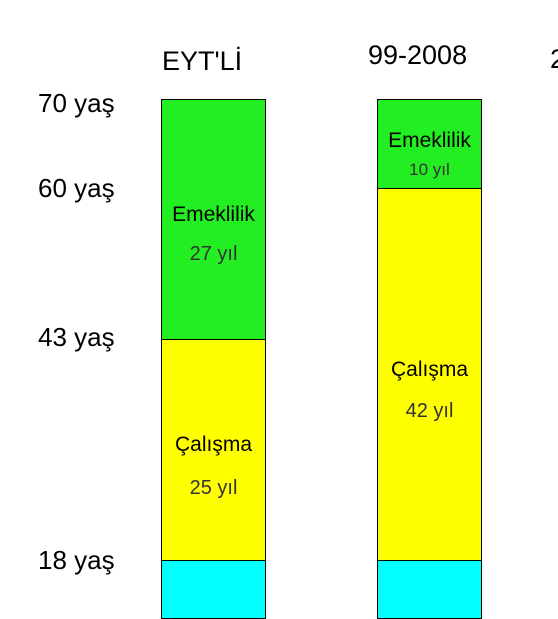 This screenshot has width=558, height=619. What do you see at coordinates (418, 55) in the screenshot?
I see `column-title-99-2008: 99-2008` at bounding box center [418, 55].